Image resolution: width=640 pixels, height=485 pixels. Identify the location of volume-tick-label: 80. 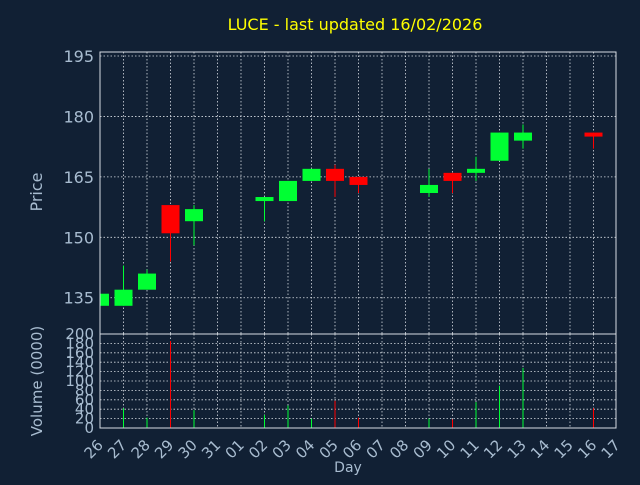
(84, 390).